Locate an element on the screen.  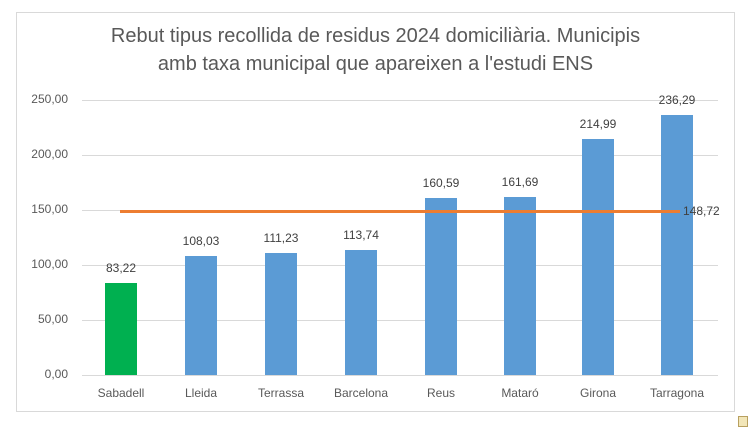
x-axis-label: Girona is located at coordinates (598, 393).